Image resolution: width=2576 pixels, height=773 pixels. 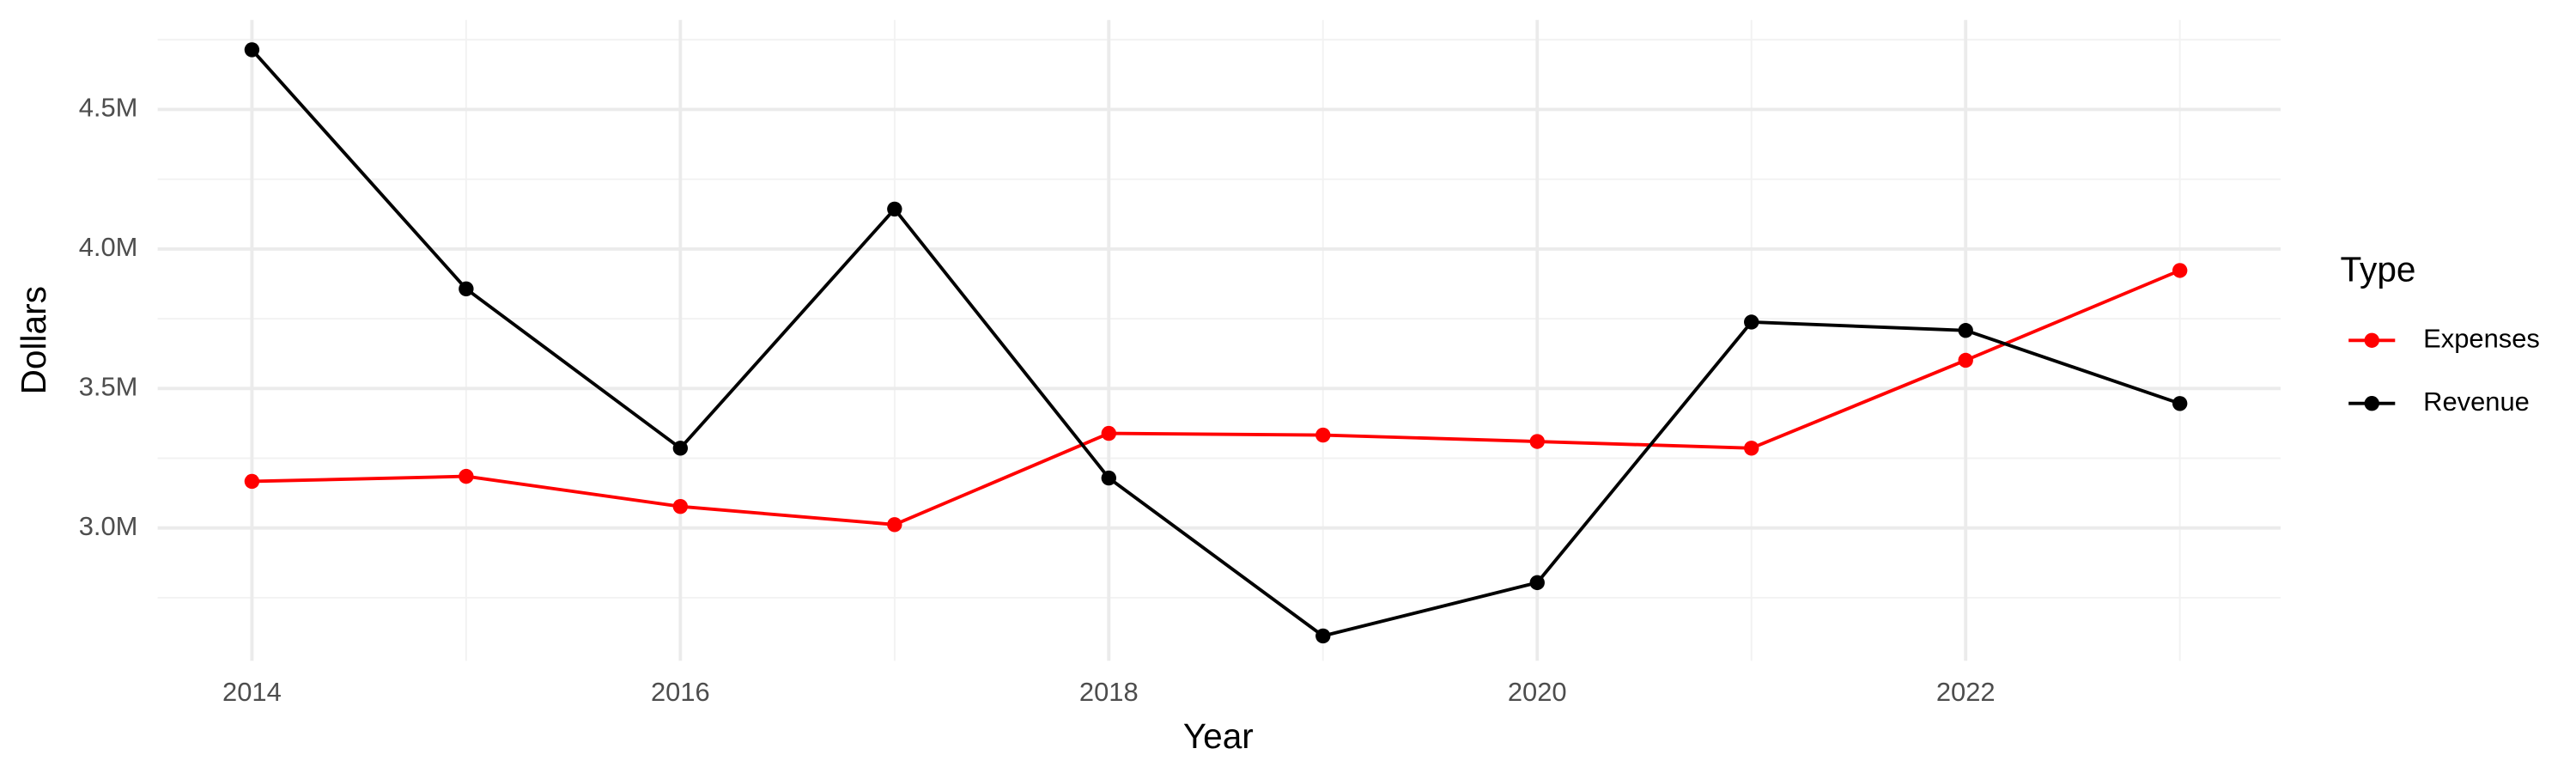 I want to click on y-tick-label: 3.0M, so click(x=109, y=526).